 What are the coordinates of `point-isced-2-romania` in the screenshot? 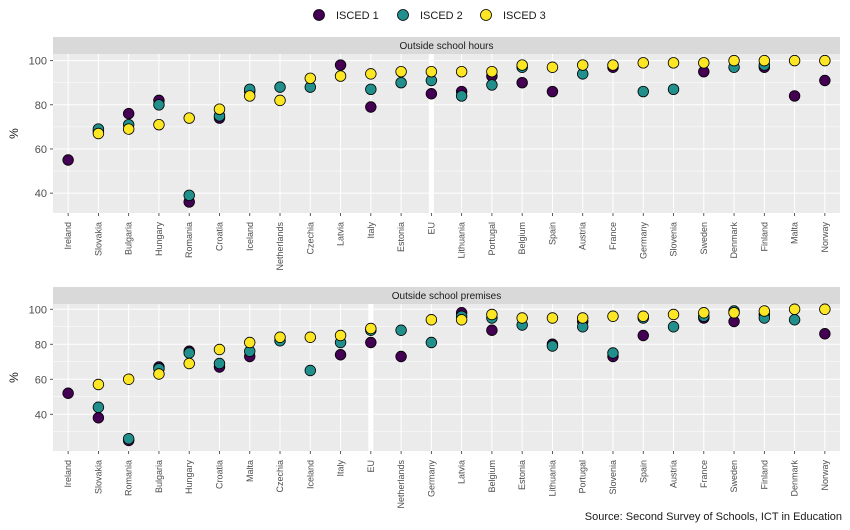 It's located at (189, 195).